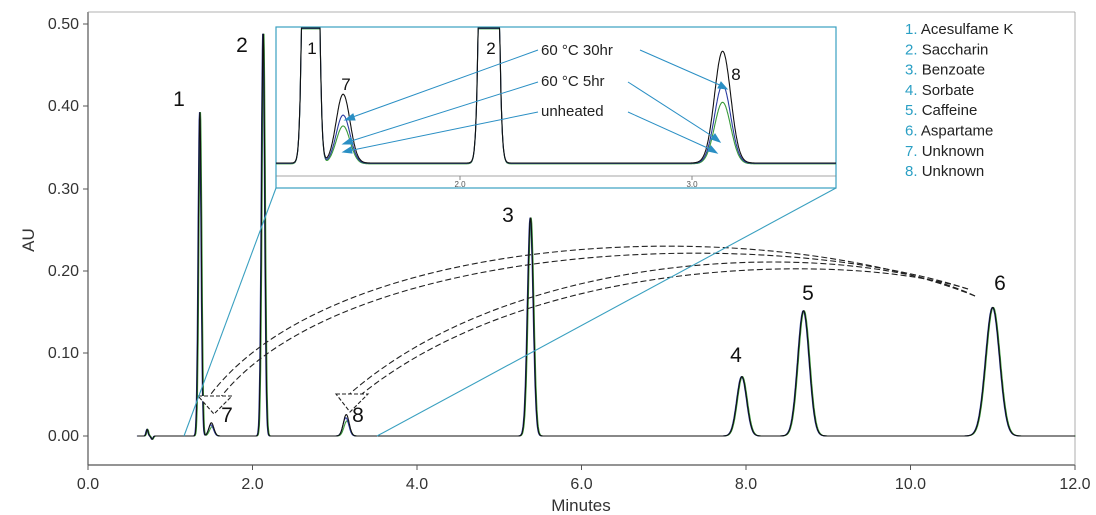 This screenshot has width=1096, height=515. What do you see at coordinates (311, 48) in the screenshot?
I see `inset-peak-label-1: 1` at bounding box center [311, 48].